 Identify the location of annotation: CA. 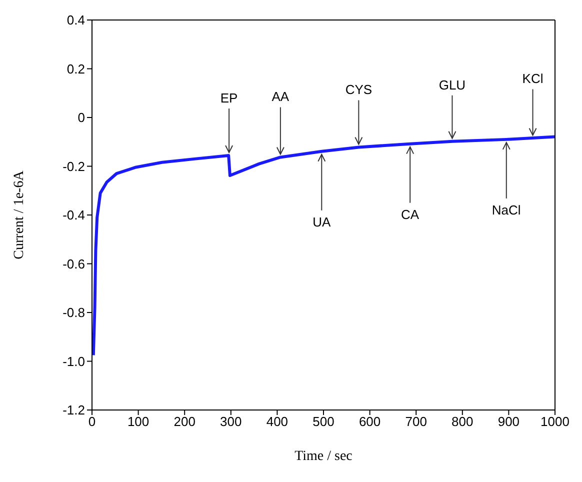
(410, 214).